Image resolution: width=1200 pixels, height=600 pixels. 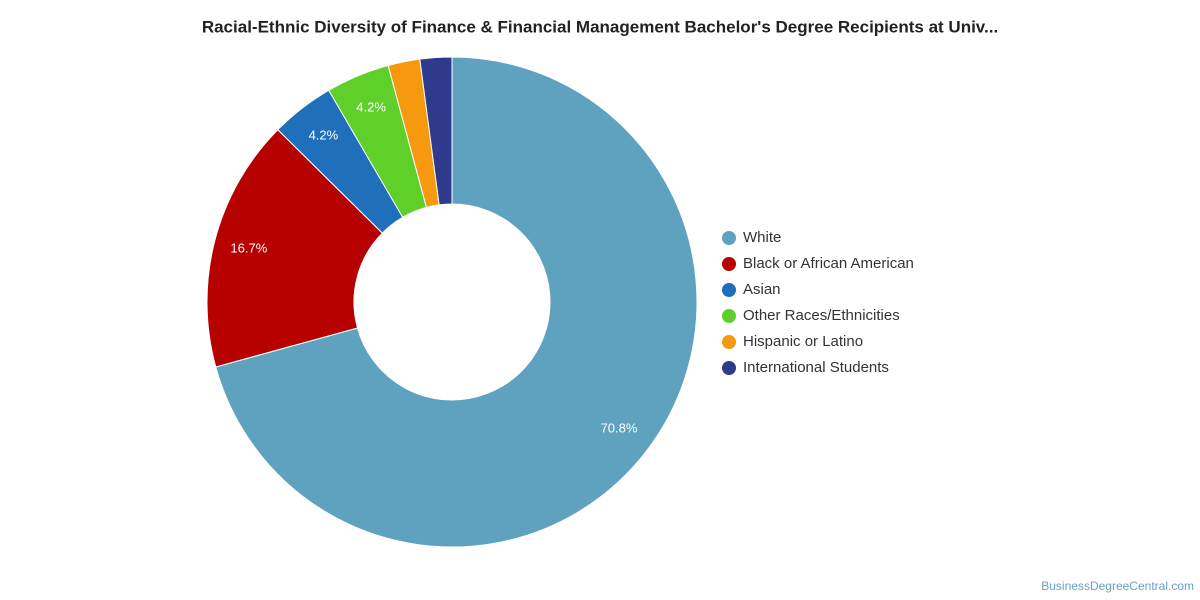 I want to click on data-label: 16.7%, so click(x=248, y=247).